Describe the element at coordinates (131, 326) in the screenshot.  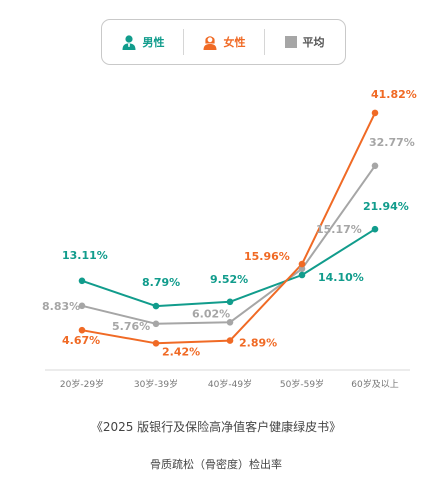
I see `data-label-avg: 5.76%` at that location.